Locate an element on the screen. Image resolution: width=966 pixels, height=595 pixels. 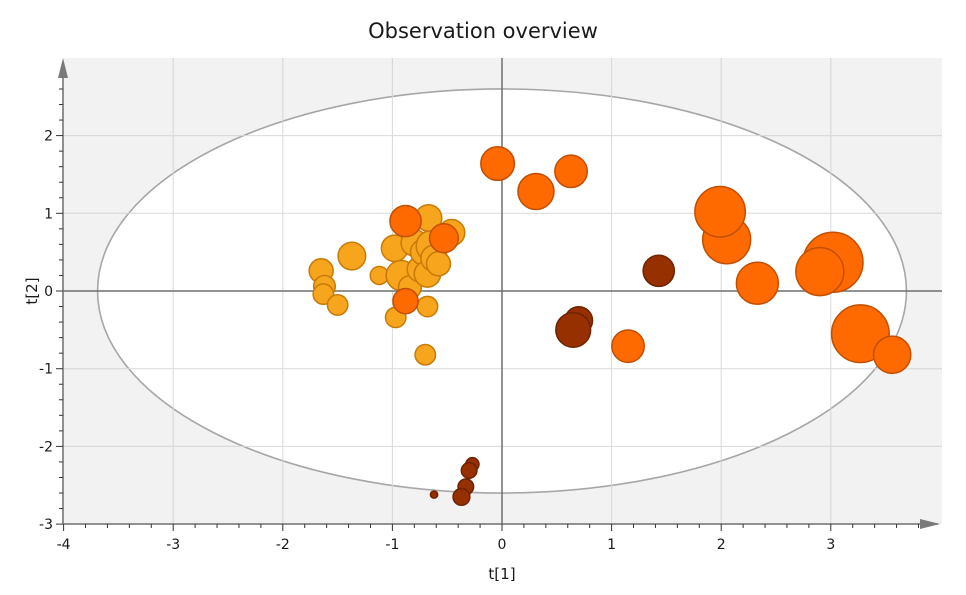
y-tick-label: -2 is located at coordinates (46, 447).